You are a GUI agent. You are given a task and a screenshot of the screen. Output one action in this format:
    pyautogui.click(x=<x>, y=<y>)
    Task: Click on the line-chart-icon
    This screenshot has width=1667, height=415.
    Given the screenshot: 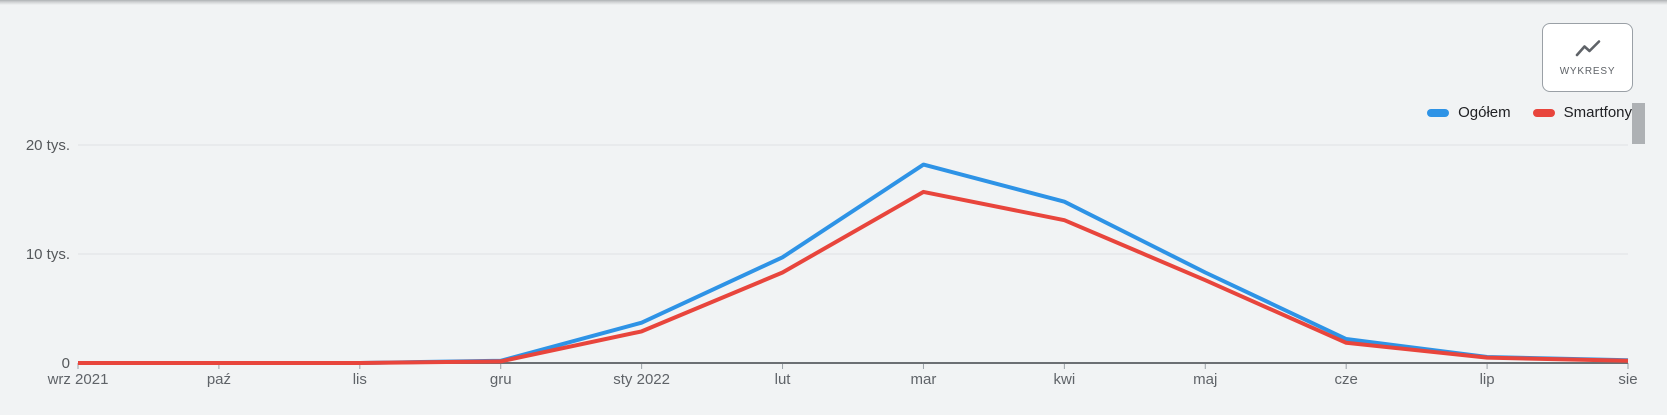 What is the action you would take?
    pyautogui.click(x=1588, y=49)
    